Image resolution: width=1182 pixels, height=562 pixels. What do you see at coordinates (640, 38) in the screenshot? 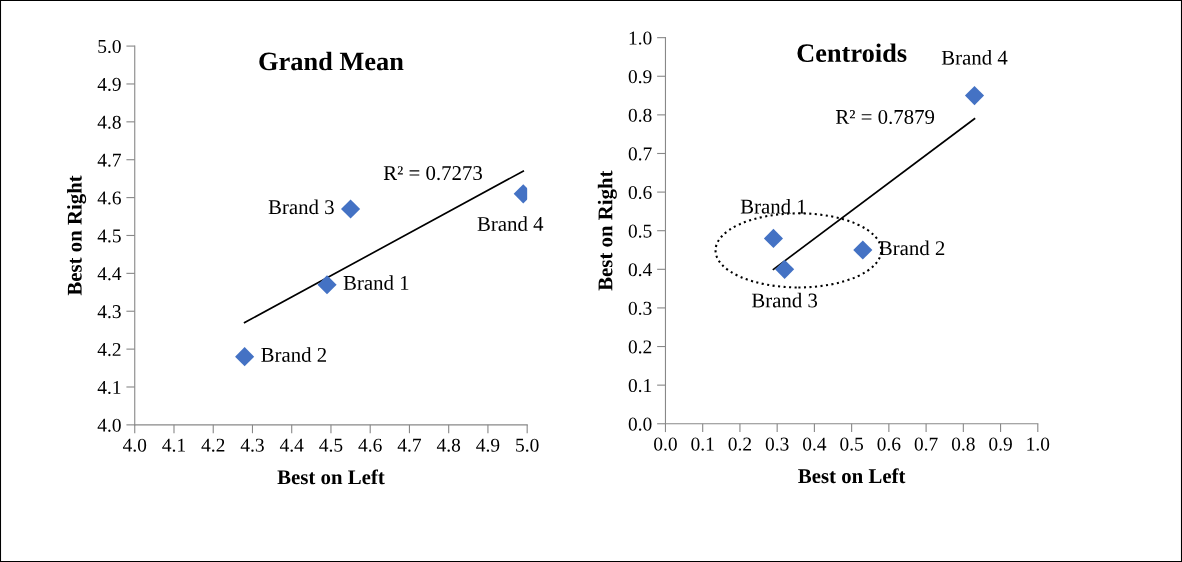
I see `y-tick-label: 1.0` at bounding box center [640, 38].